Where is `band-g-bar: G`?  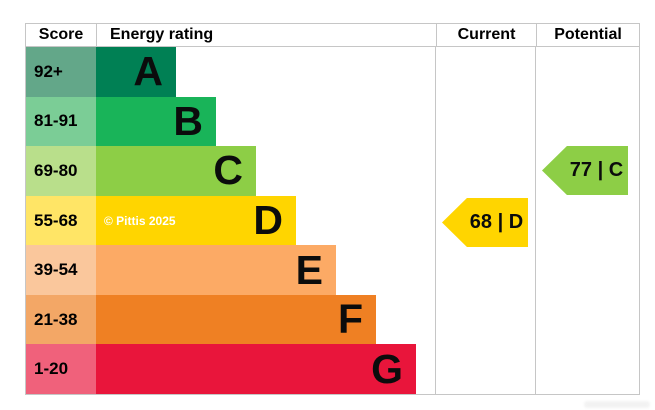 band-g-bar: G is located at coordinates (256, 369).